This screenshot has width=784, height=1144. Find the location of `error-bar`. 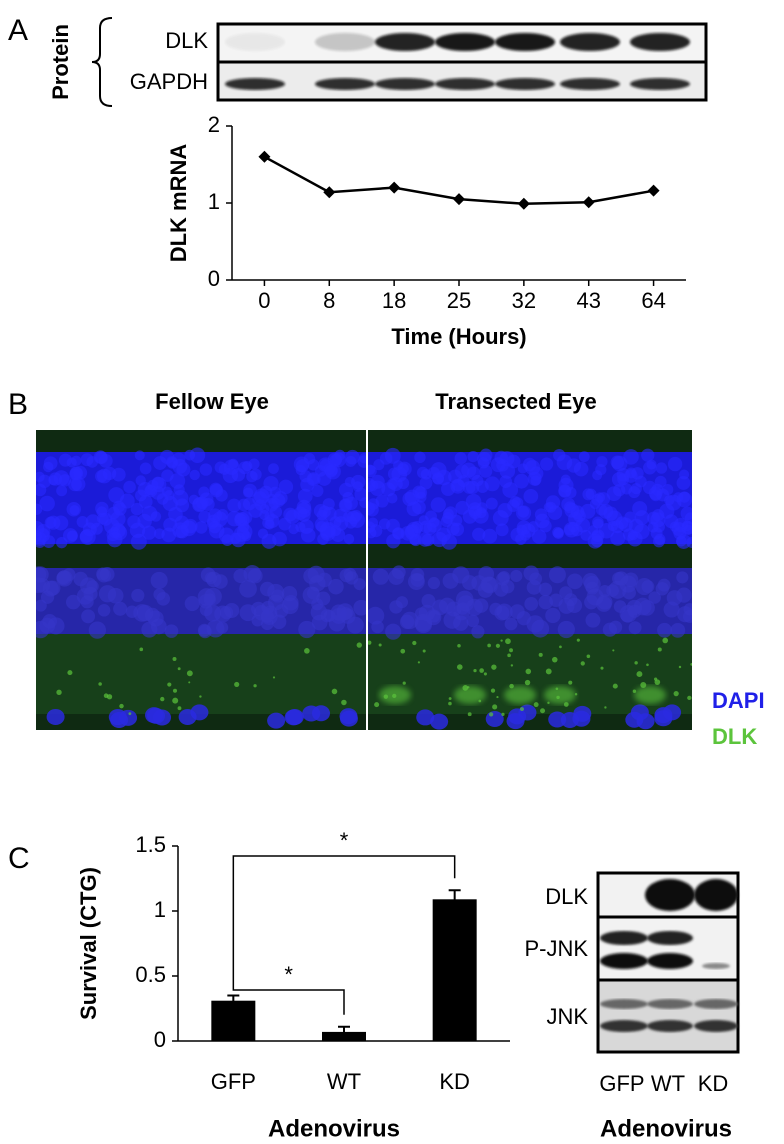

error-bar is located at coordinates (233, 1000).